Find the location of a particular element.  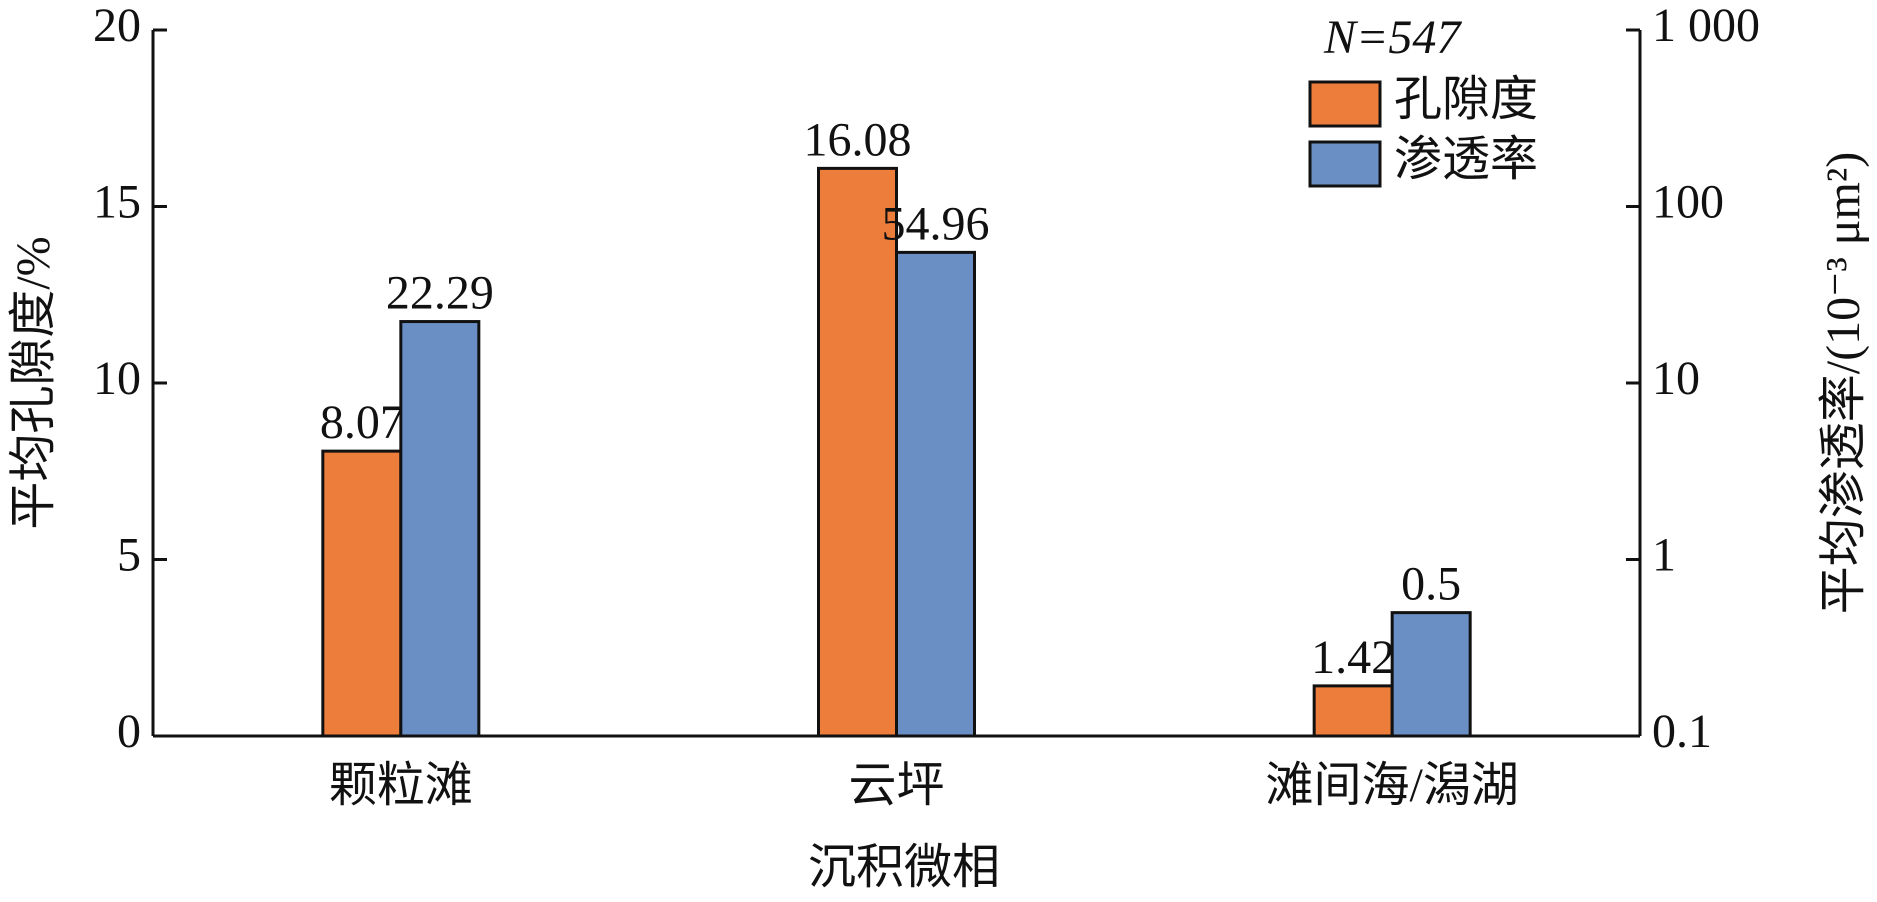

y-tick-label: 20 is located at coordinates (117, 26).